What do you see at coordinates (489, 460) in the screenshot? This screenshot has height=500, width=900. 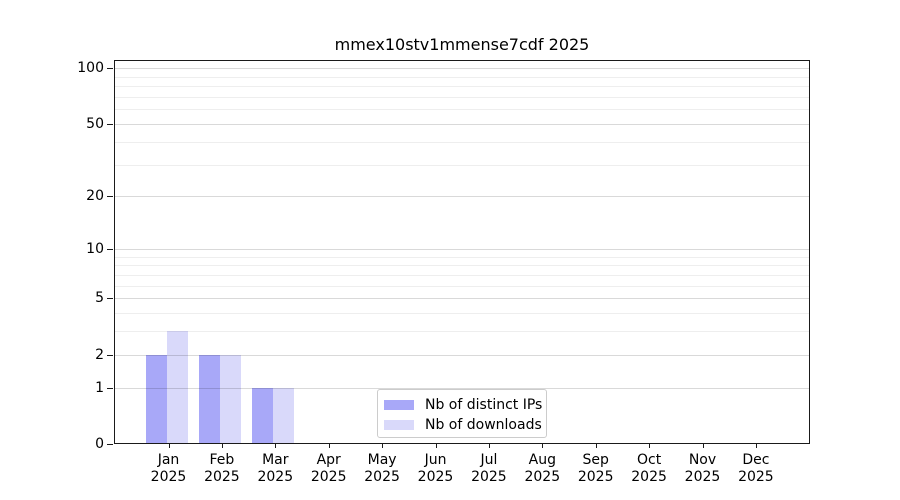 I see `x-tick-label-line: Jul` at bounding box center [489, 460].